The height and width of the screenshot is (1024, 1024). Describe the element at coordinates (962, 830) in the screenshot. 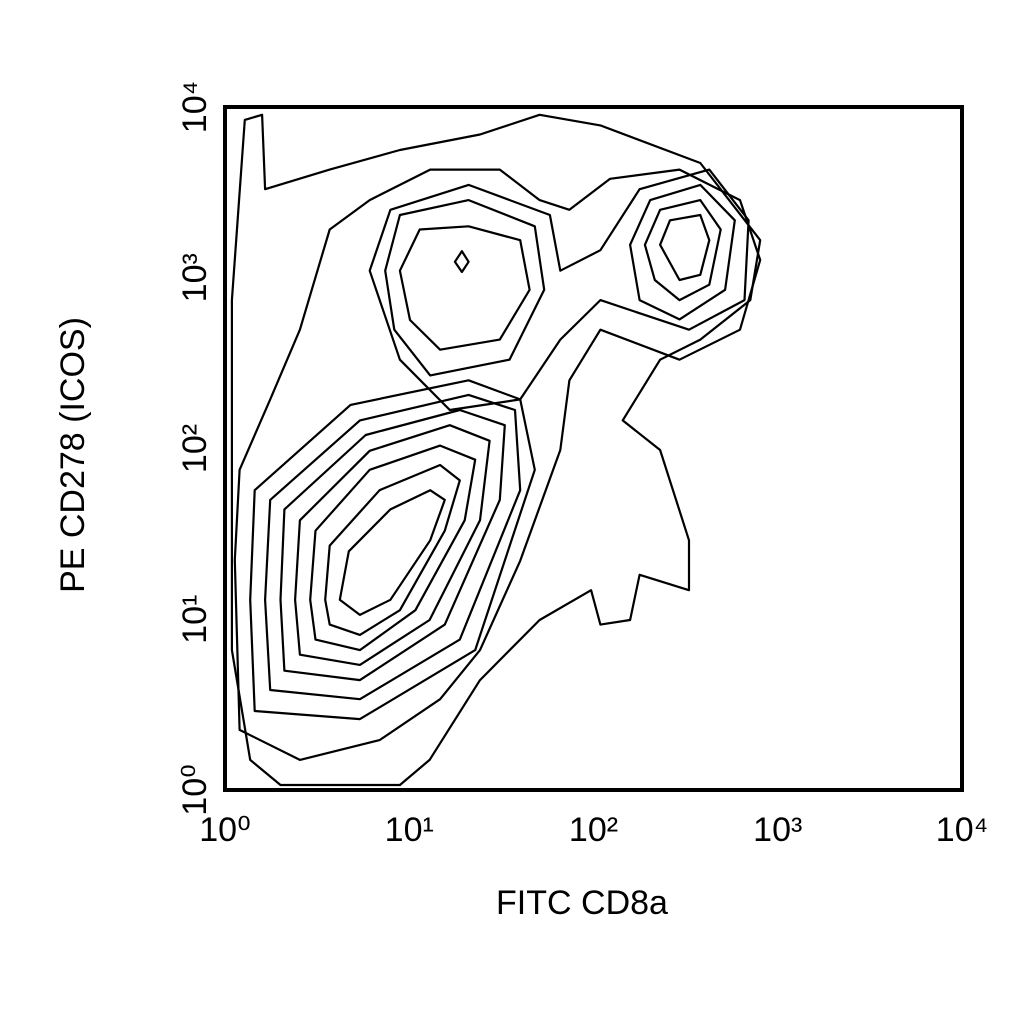

I see `x-tick-label: 10⁴` at that location.